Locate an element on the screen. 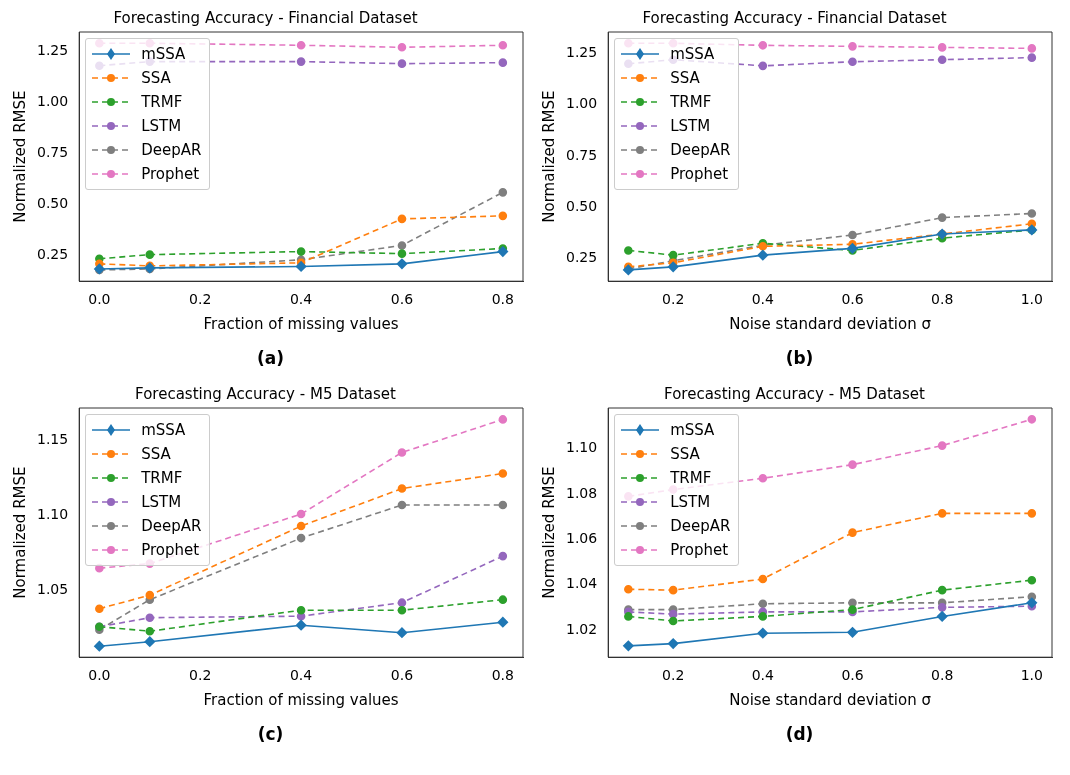  text: (b) is located at coordinates (799, 358).